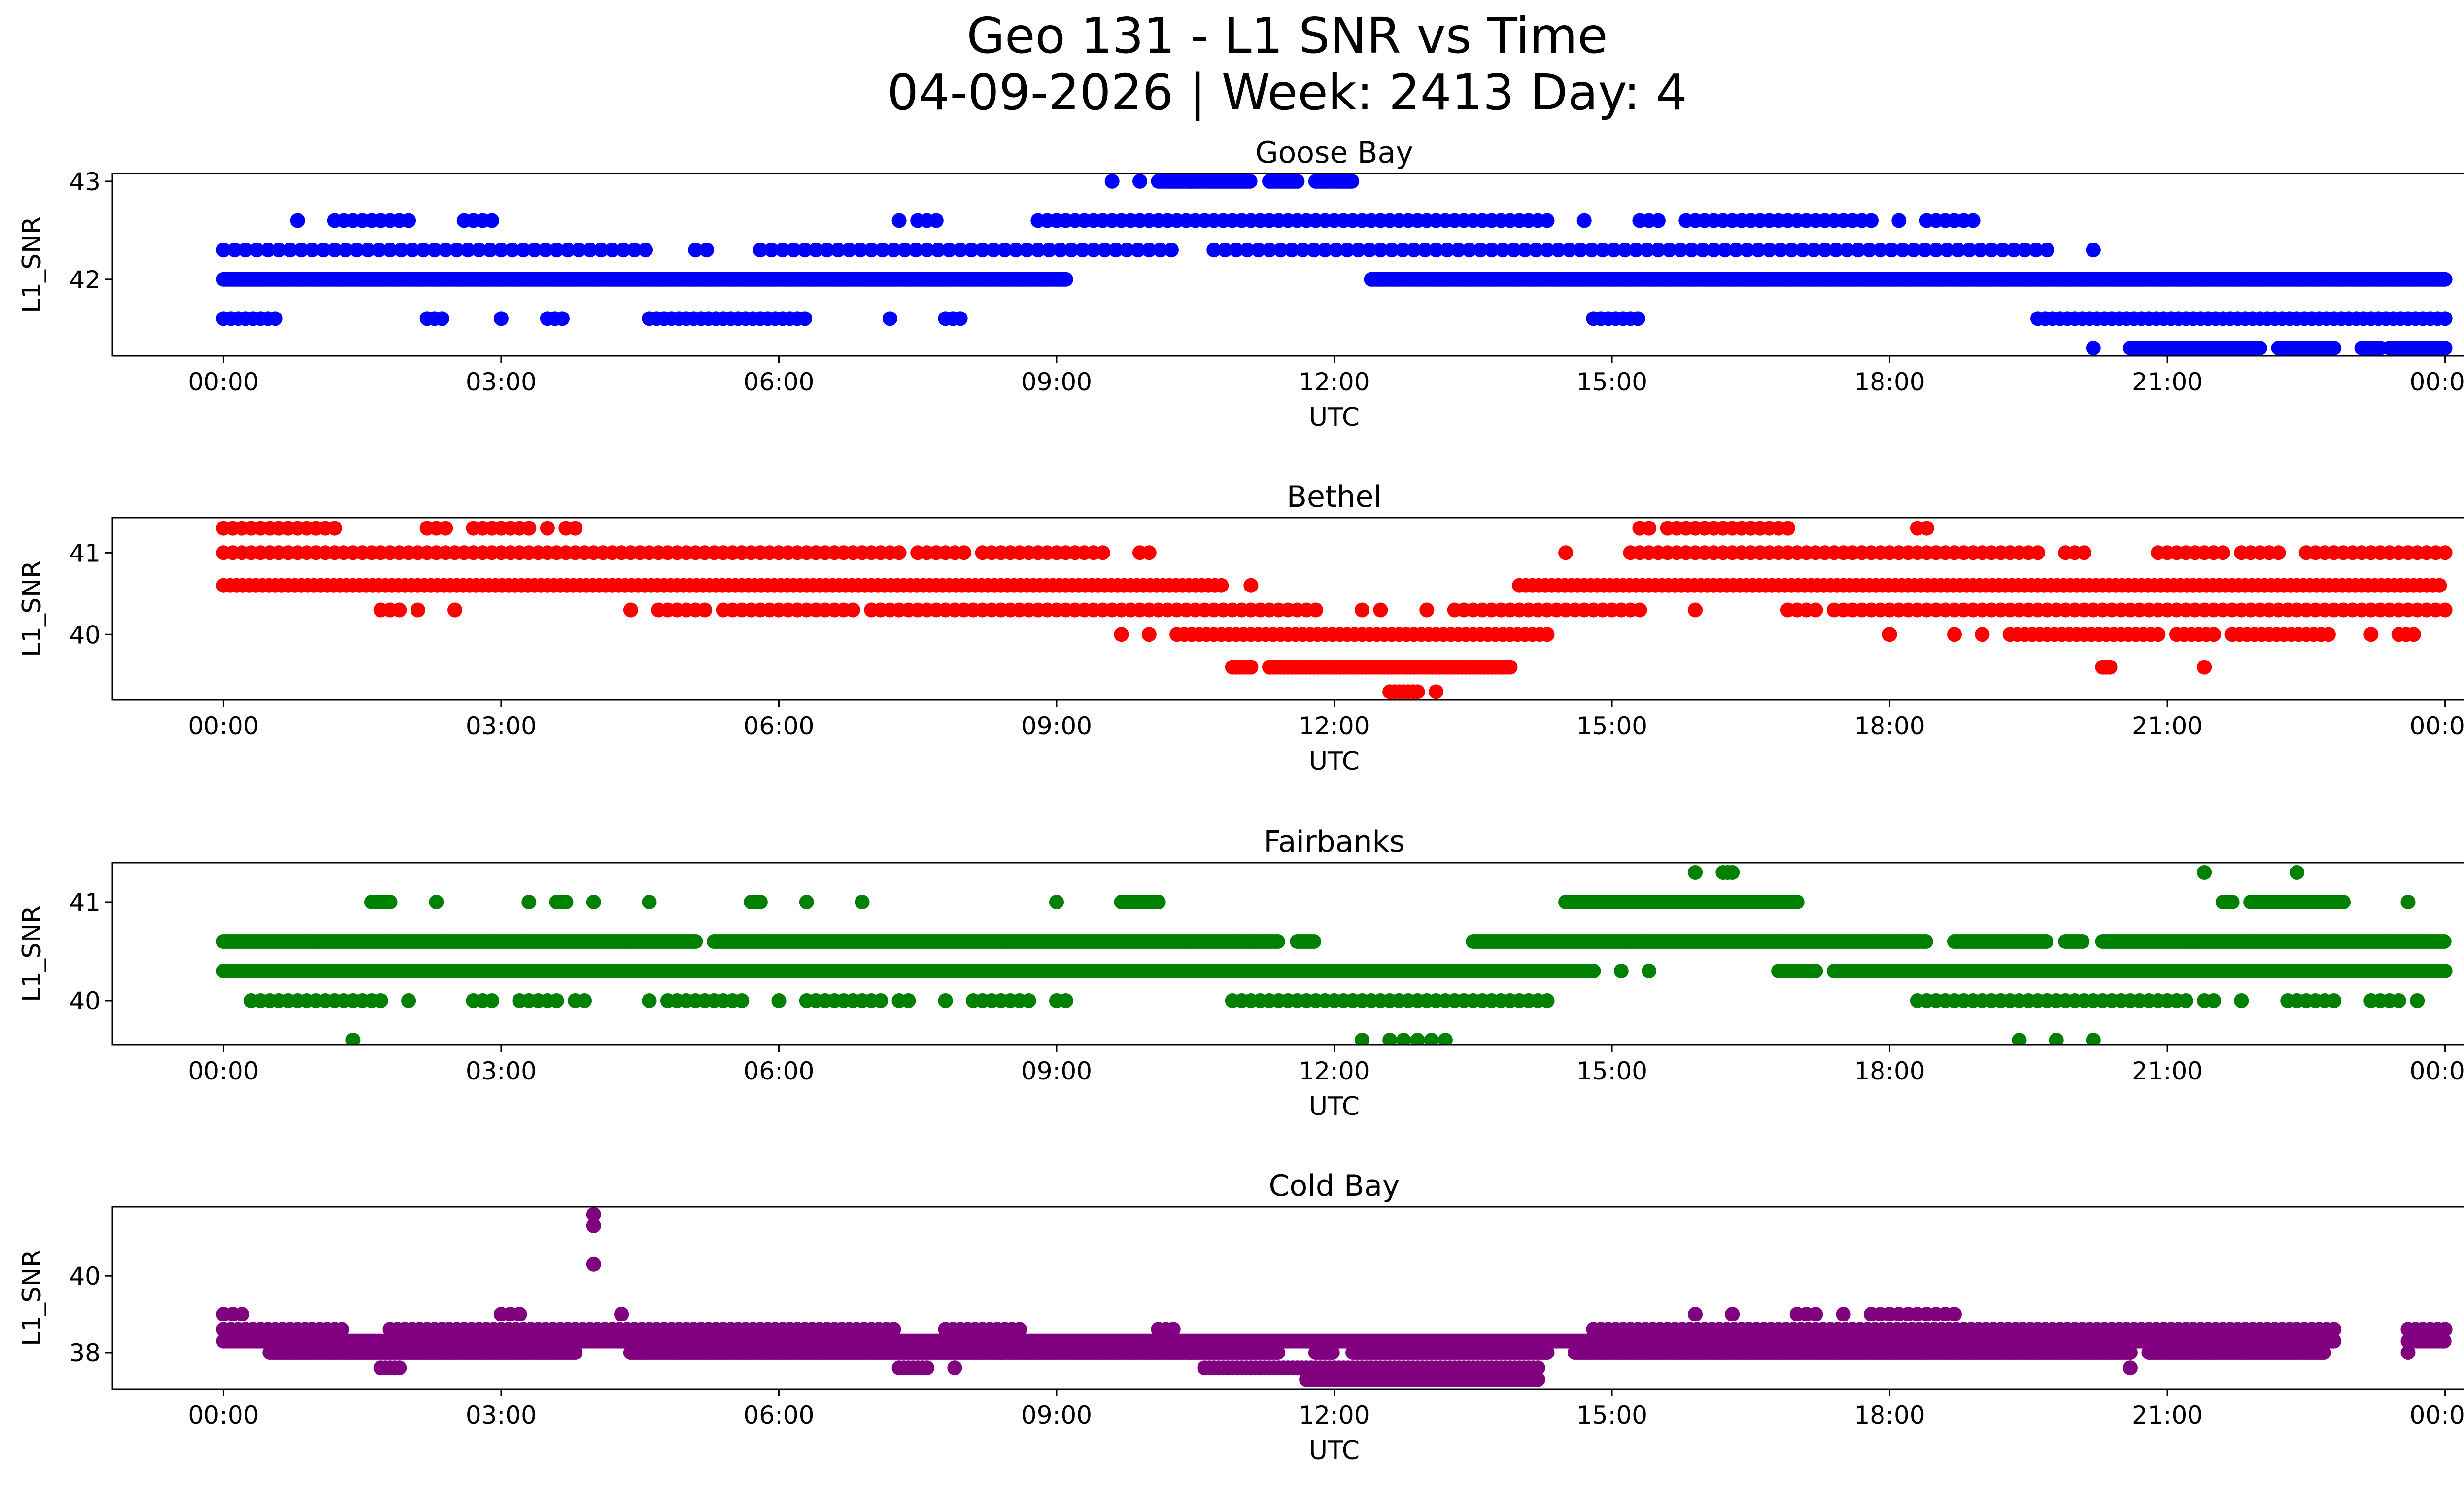 The width and height of the screenshot is (2464, 1495). What do you see at coordinates (223, 726) in the screenshot?
I see `x-tick-label: 00:00` at bounding box center [223, 726].